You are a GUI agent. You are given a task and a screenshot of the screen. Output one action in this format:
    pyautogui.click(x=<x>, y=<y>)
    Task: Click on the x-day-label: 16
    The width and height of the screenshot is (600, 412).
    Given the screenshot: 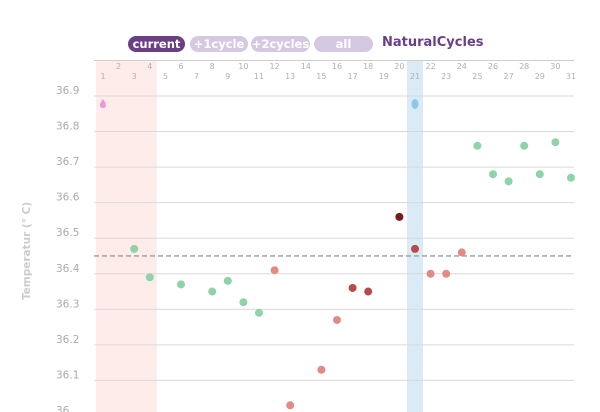 What is the action you would take?
    pyautogui.click(x=337, y=66)
    